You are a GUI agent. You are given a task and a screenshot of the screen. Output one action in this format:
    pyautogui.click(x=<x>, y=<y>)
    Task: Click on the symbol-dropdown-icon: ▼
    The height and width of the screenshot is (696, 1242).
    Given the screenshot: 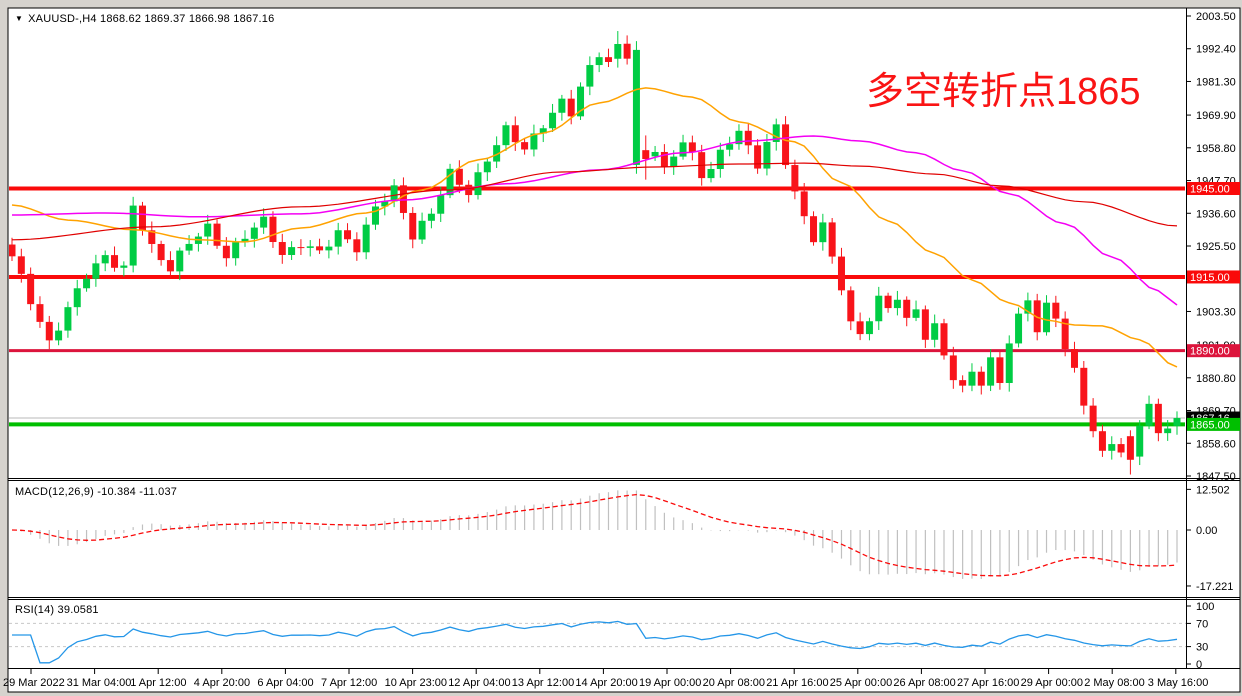 What is the action you would take?
    pyautogui.click(x=19, y=18)
    